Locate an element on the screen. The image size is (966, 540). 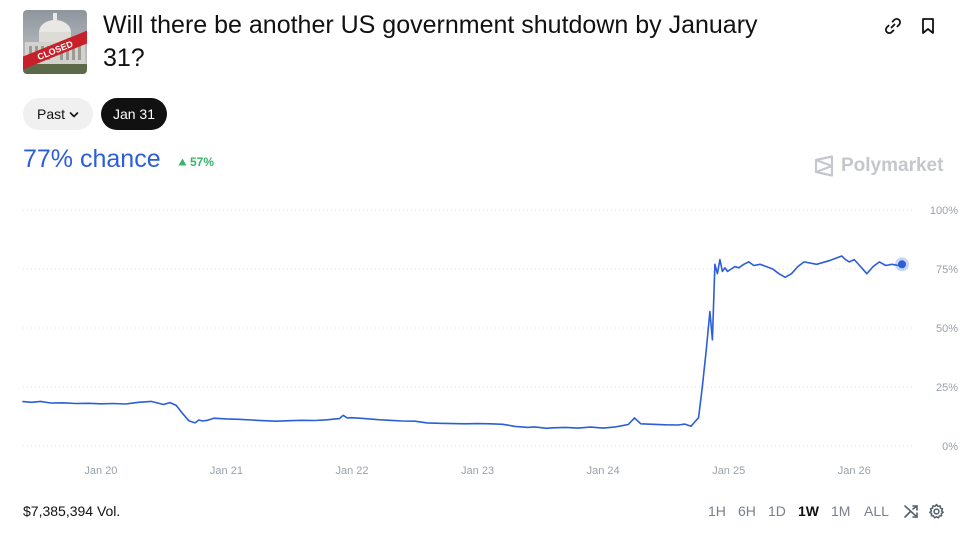
past-dates-label: Past is located at coordinates (50, 114).